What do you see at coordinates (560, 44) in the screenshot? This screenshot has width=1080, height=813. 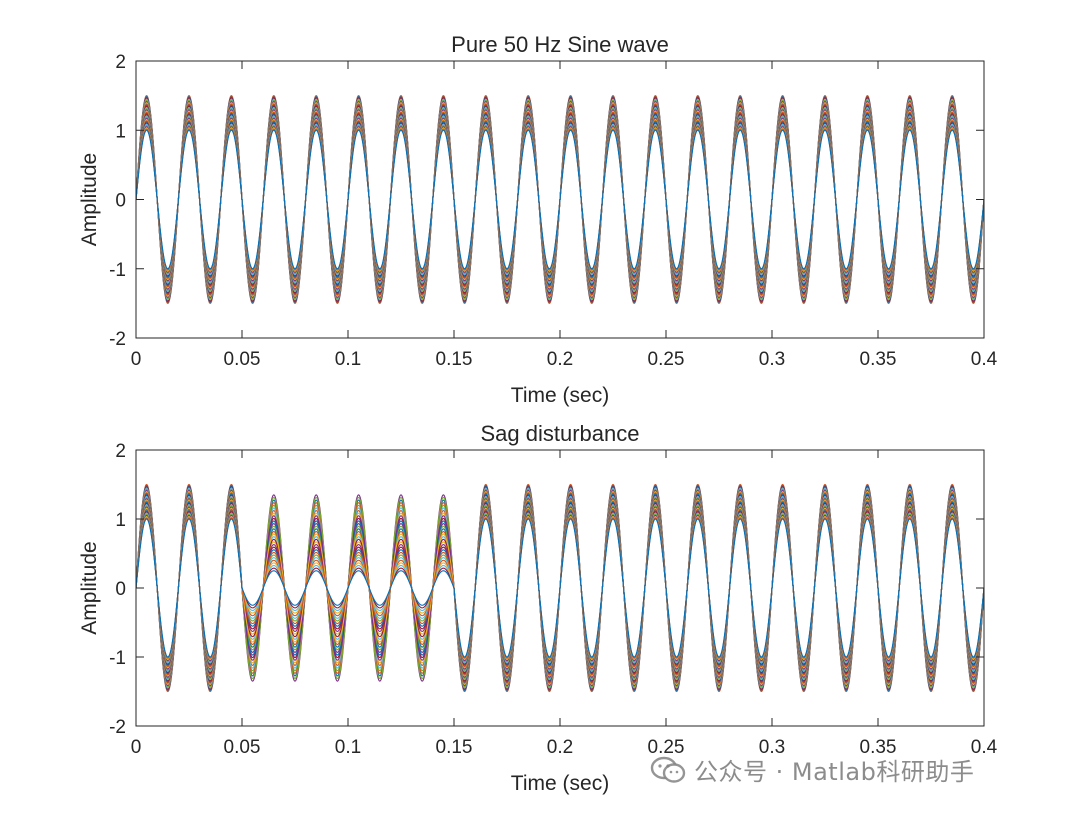 I see `chart-title: Pure 50 Hz Sine wave` at bounding box center [560, 44].